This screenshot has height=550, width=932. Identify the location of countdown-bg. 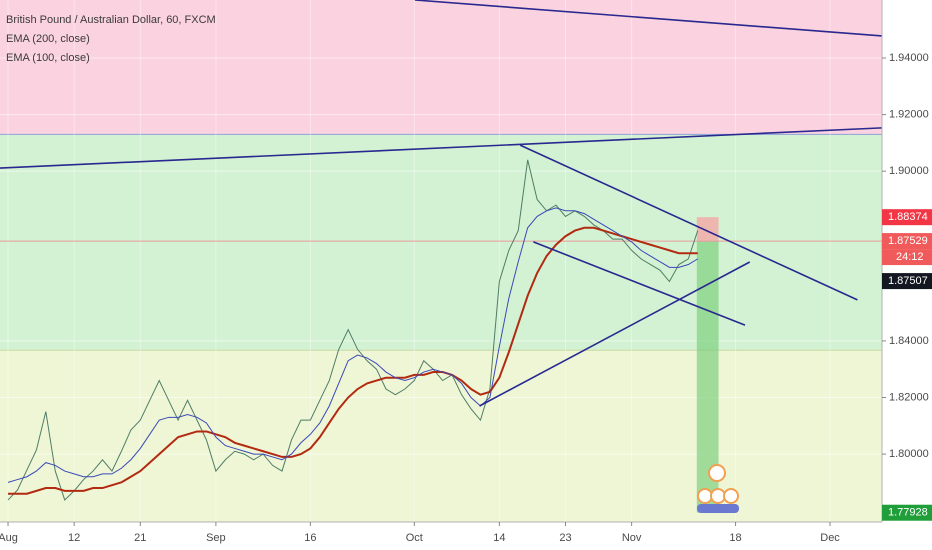
(907, 257).